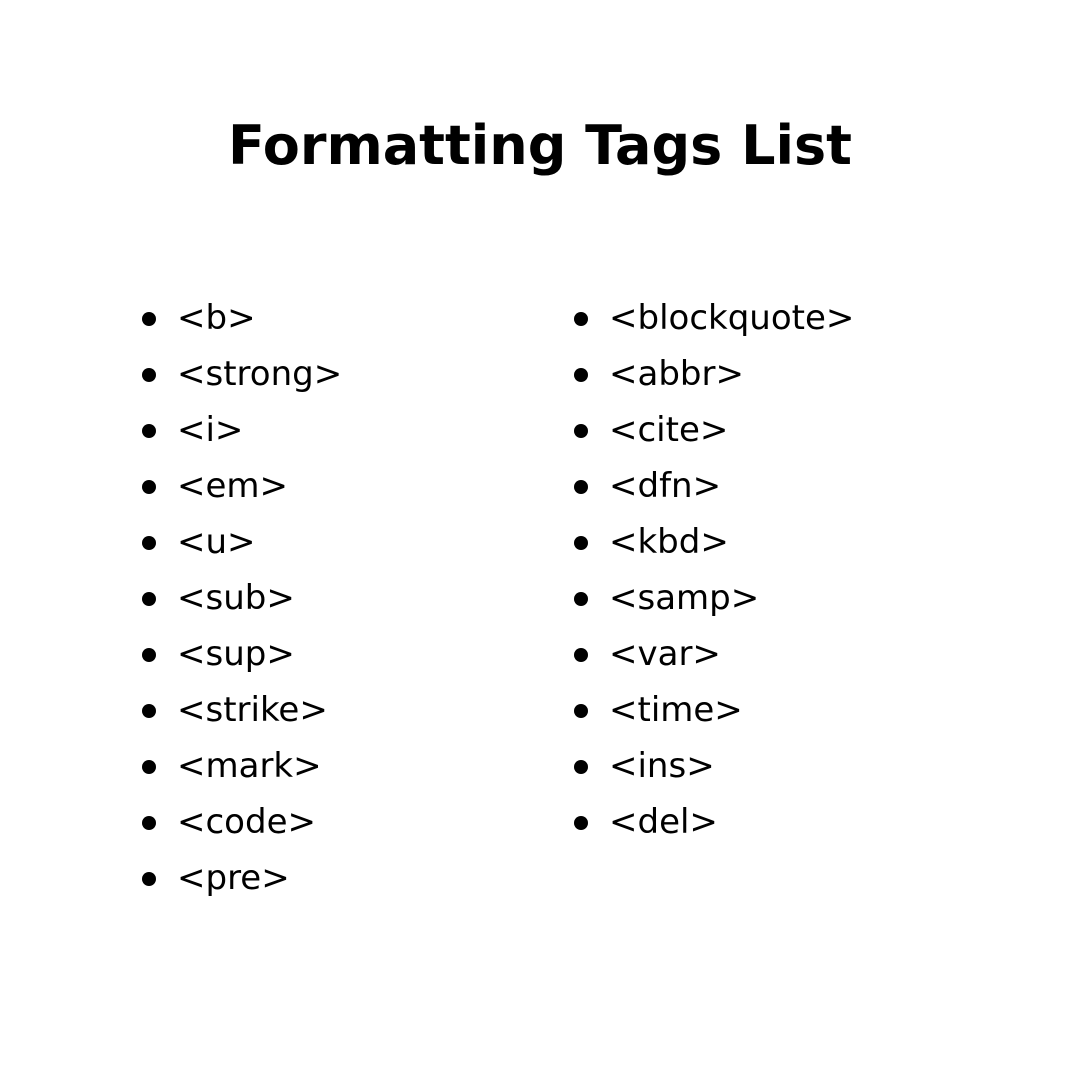 The width and height of the screenshot is (1080, 1080). I want to click on list-item: <code>, so click(241, 822).